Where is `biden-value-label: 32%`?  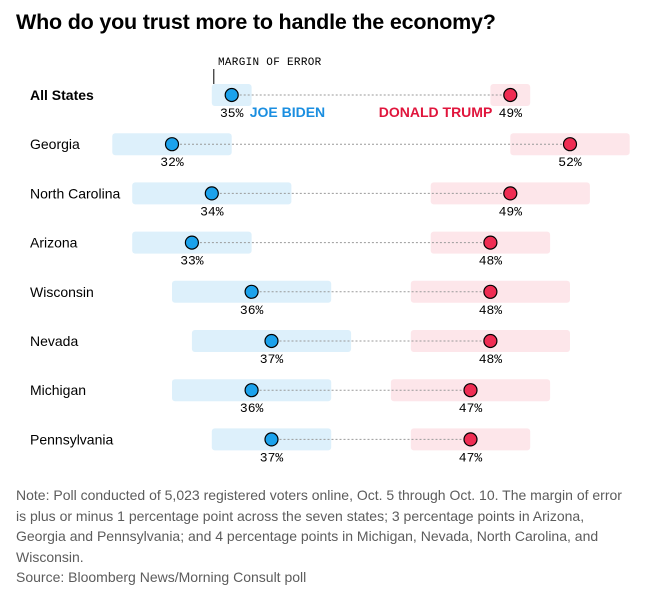 biden-value-label: 32% is located at coordinates (172, 162).